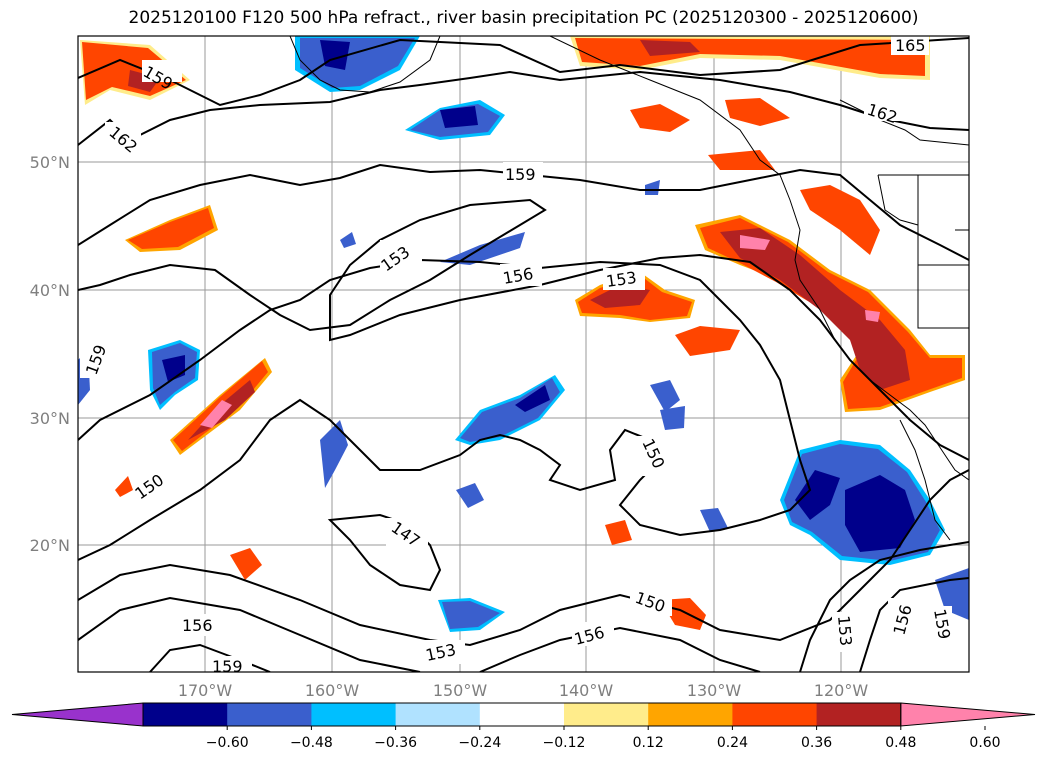 This screenshot has height=765, width=1047. Describe the element at coordinates (460, 690) in the screenshot. I see `lon-label: 150°W` at that location.